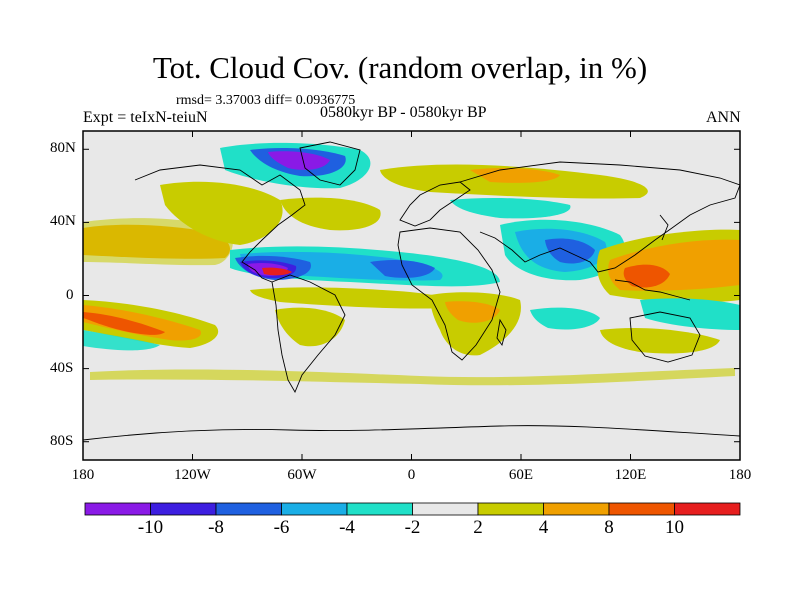 This screenshot has height=600, width=800. I want to click on colorbar-label: 8, so click(609, 527).